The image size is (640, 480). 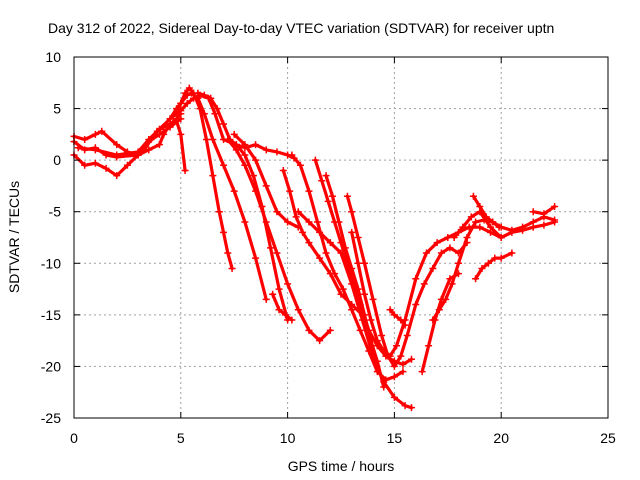 I want to click on series-s21, so click(x=440, y=323).